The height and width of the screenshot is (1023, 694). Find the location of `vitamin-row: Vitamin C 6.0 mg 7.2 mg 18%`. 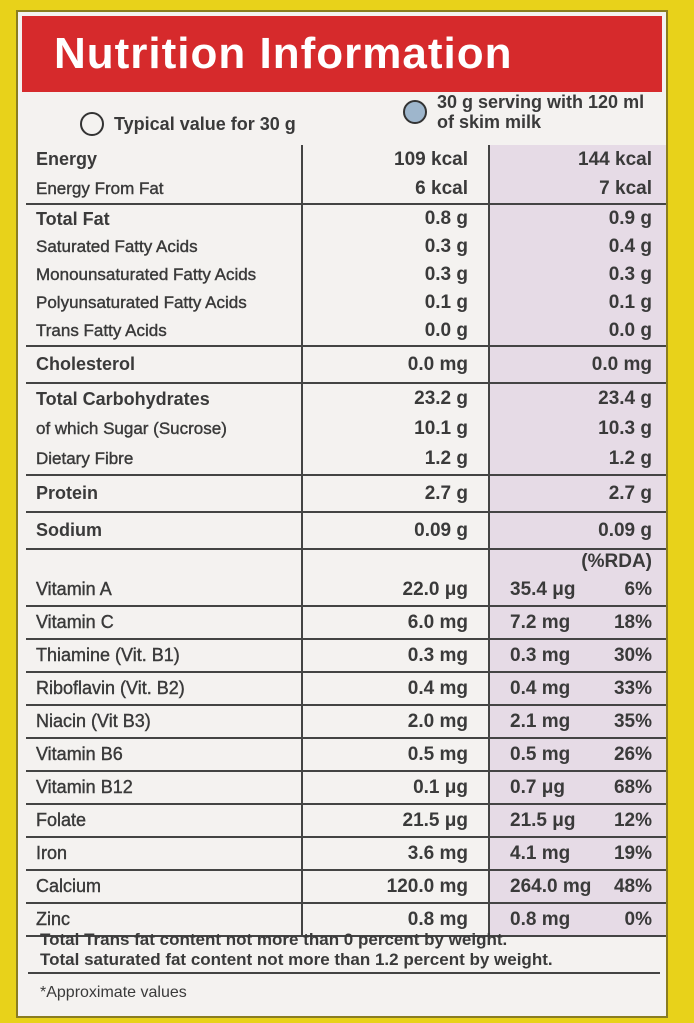

vitamin-row: Vitamin C 6.0 mg 7.2 mg 18% is located at coordinates (346, 623).